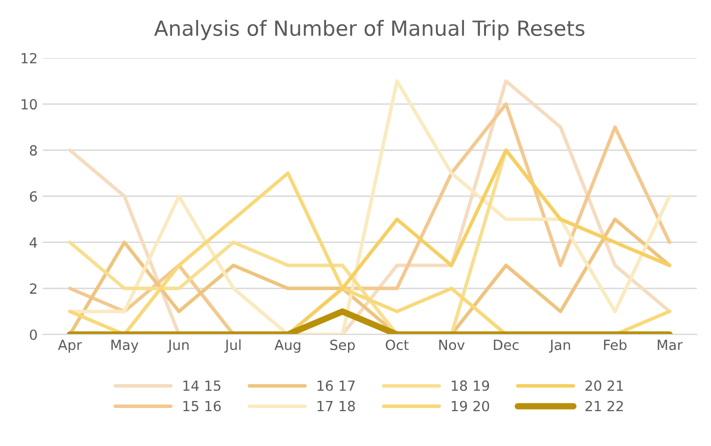  I want to click on chart-title: Analysis of Number of Manual Trip Resets, so click(369, 30).